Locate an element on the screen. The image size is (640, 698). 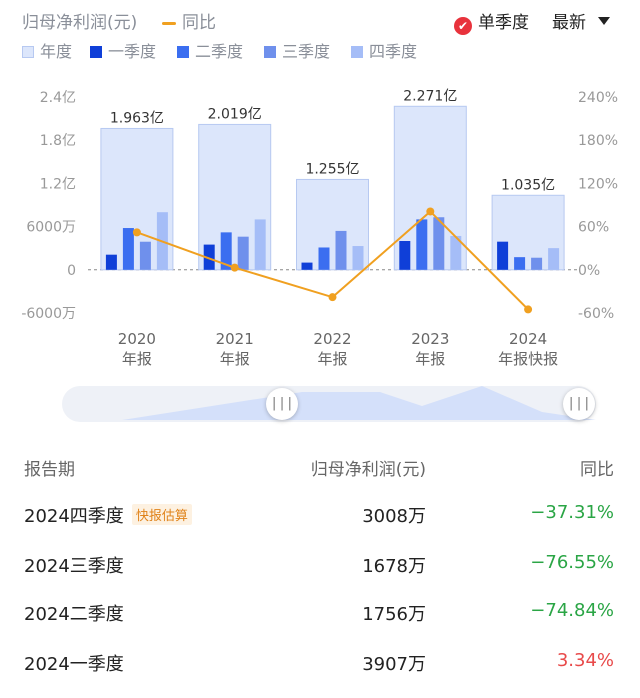
annual-value-label: 2.271亿 is located at coordinates (430, 96).